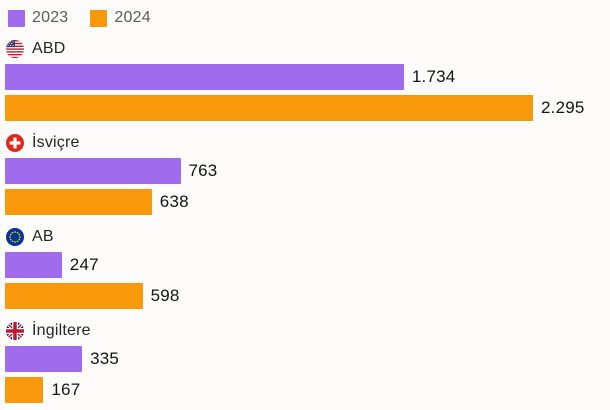 The image size is (610, 410). I want to click on bar-row-ab-2023: 247, so click(307, 265).